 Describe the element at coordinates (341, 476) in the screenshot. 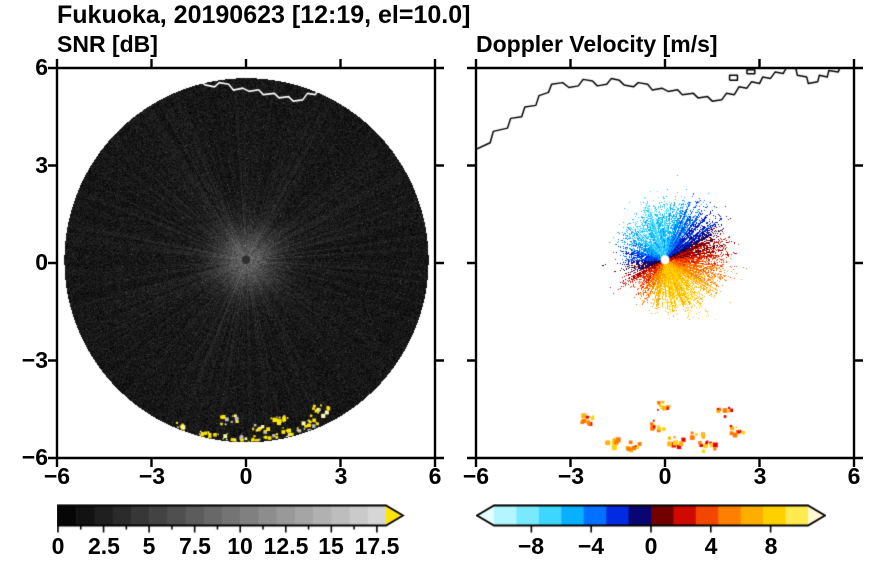

I see `snr-xtick-label: 3` at that location.